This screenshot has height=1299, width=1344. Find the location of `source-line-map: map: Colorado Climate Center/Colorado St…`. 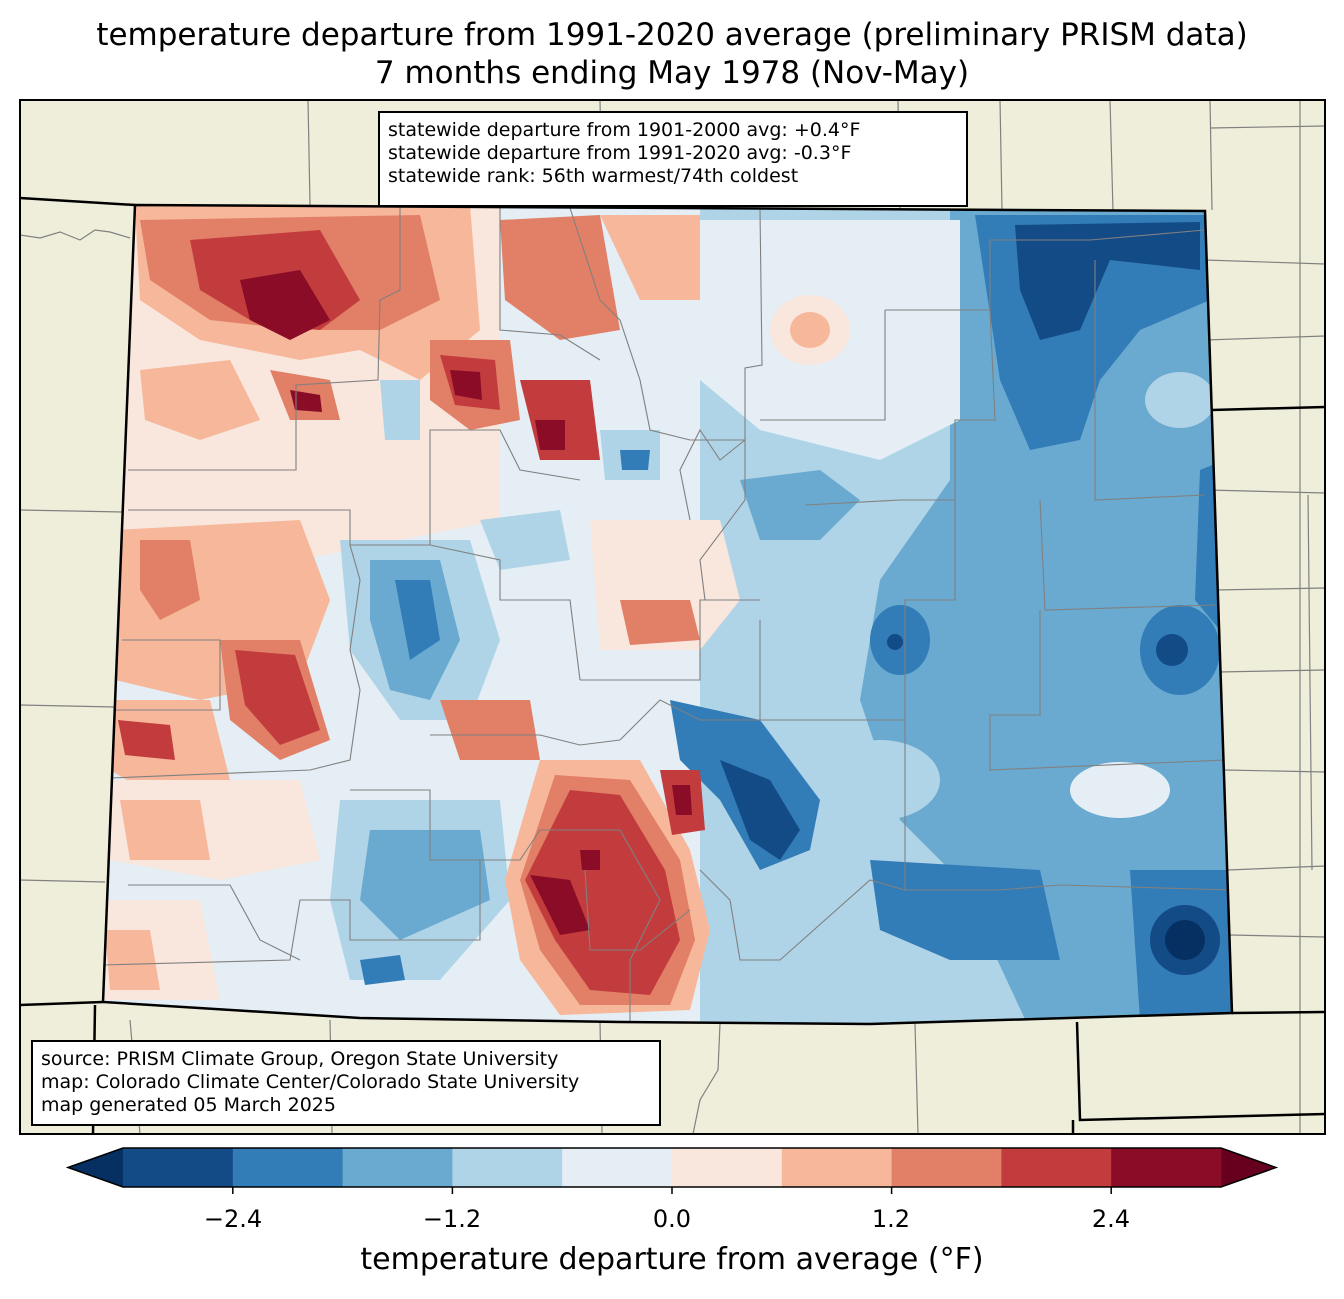

source-line-map: map: Colorado Climate Center/Colorado St… is located at coordinates (310, 1082).